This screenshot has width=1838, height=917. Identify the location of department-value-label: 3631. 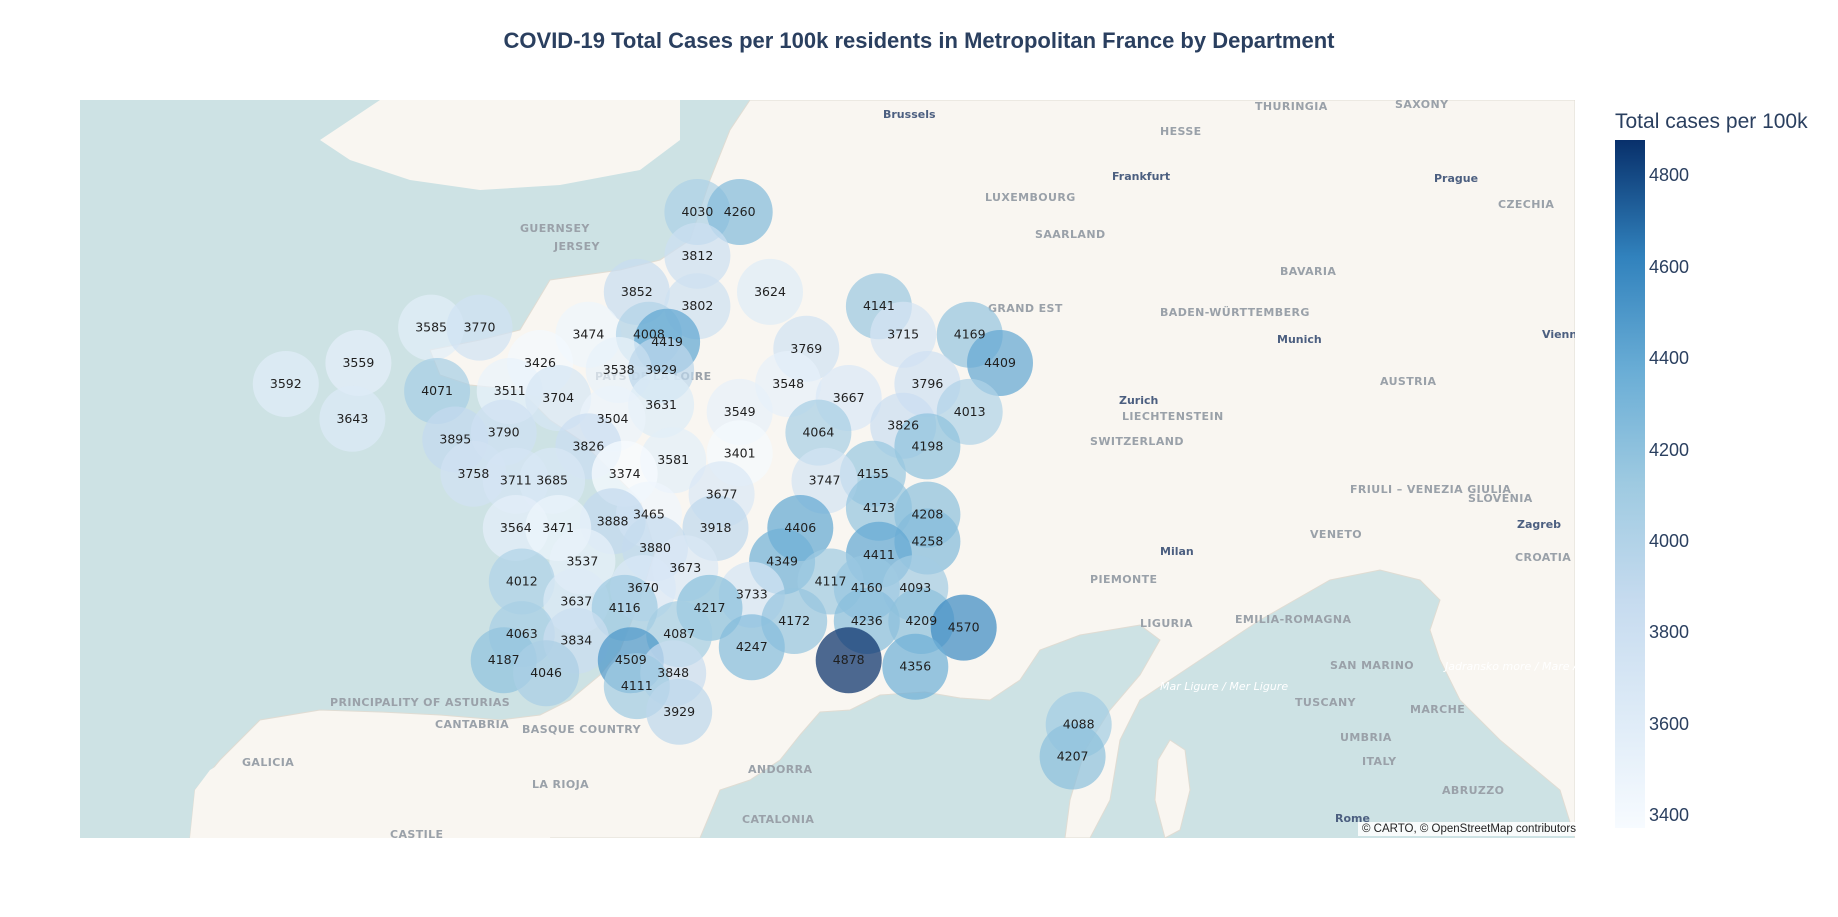
(661, 404).